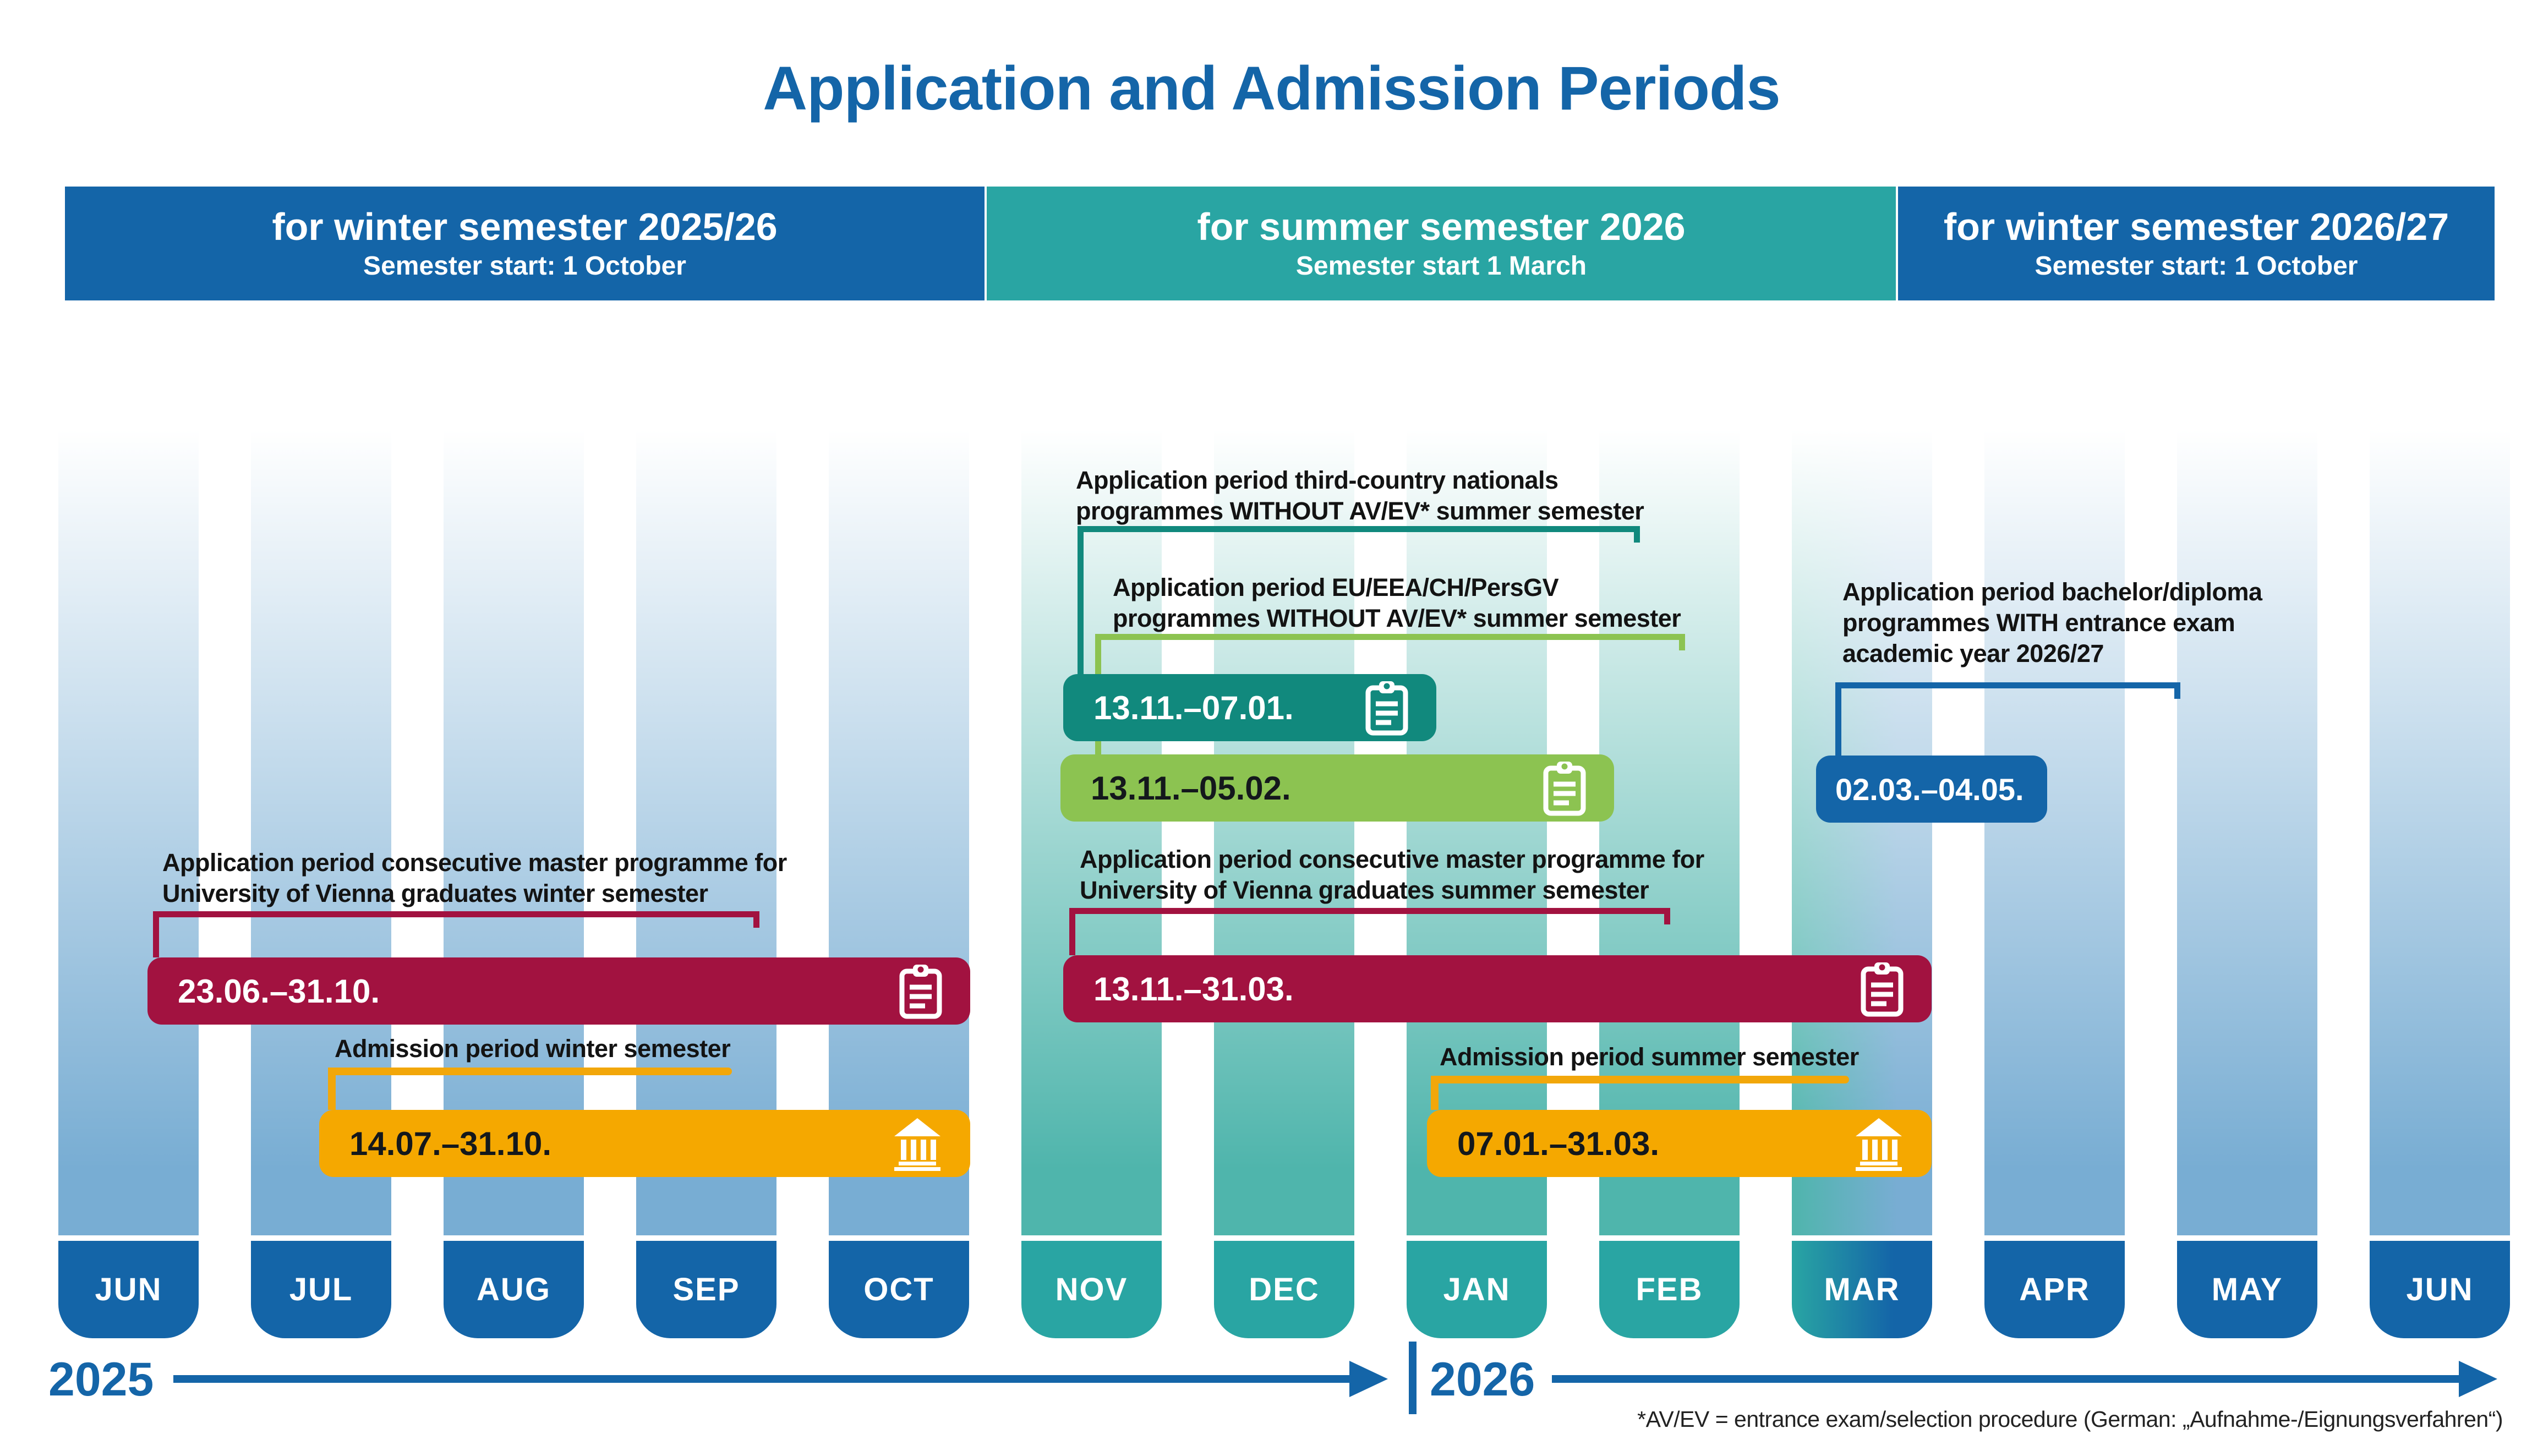 The height and width of the screenshot is (1456, 2543). I want to click on label-admission-winter-period: Admission period winter semester, so click(533, 1048).